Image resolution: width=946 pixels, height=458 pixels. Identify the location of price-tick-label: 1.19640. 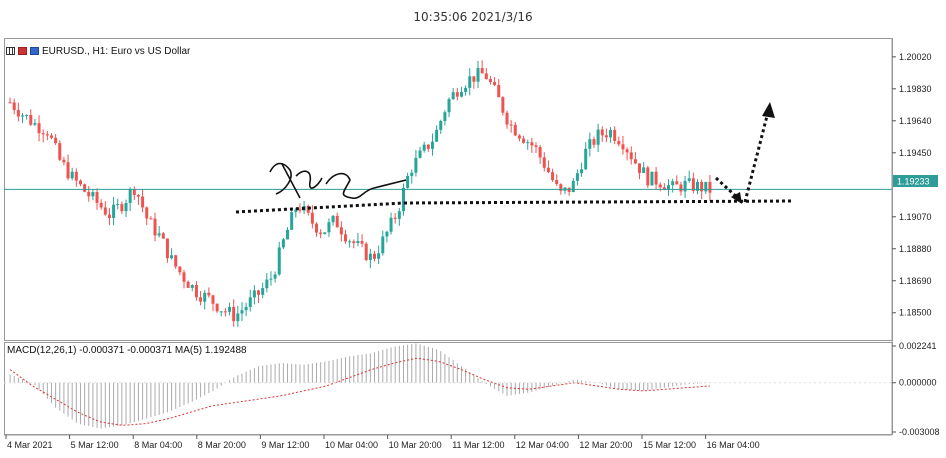
(915, 121).